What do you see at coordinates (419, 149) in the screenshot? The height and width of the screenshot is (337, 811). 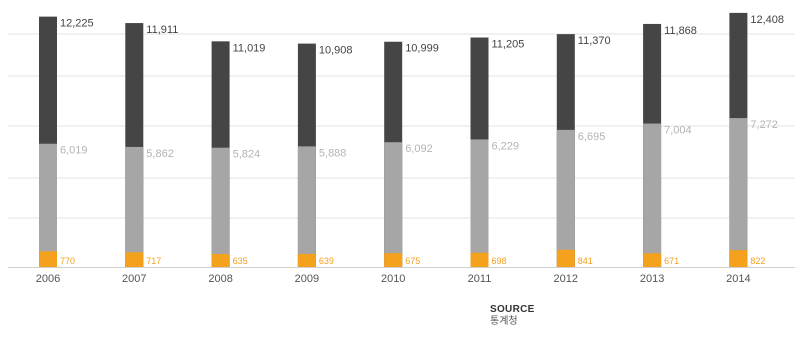 I see `data-label-2010-s2: 6,092` at bounding box center [419, 149].